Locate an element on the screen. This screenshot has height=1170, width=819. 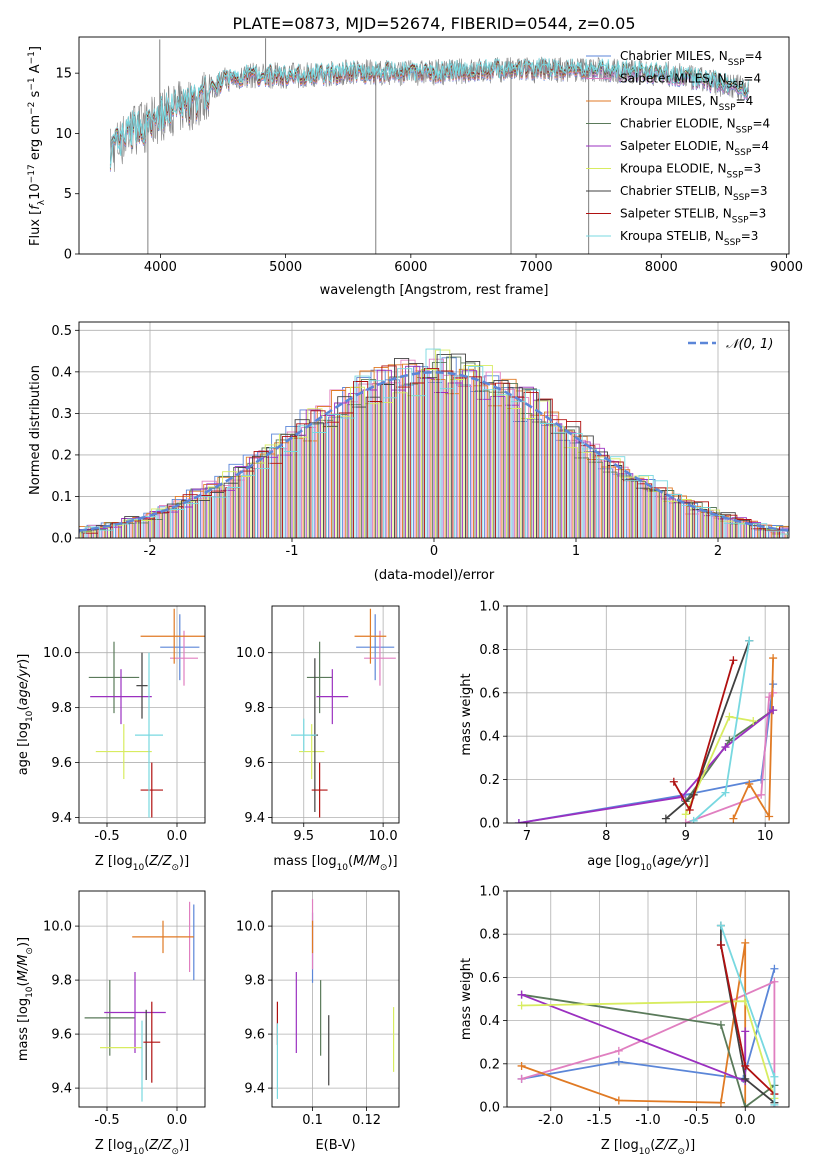
y-axis-label: Flux [fλ10−17 erg cm−2 s−1 A−1] is located at coordinates (37, 146).